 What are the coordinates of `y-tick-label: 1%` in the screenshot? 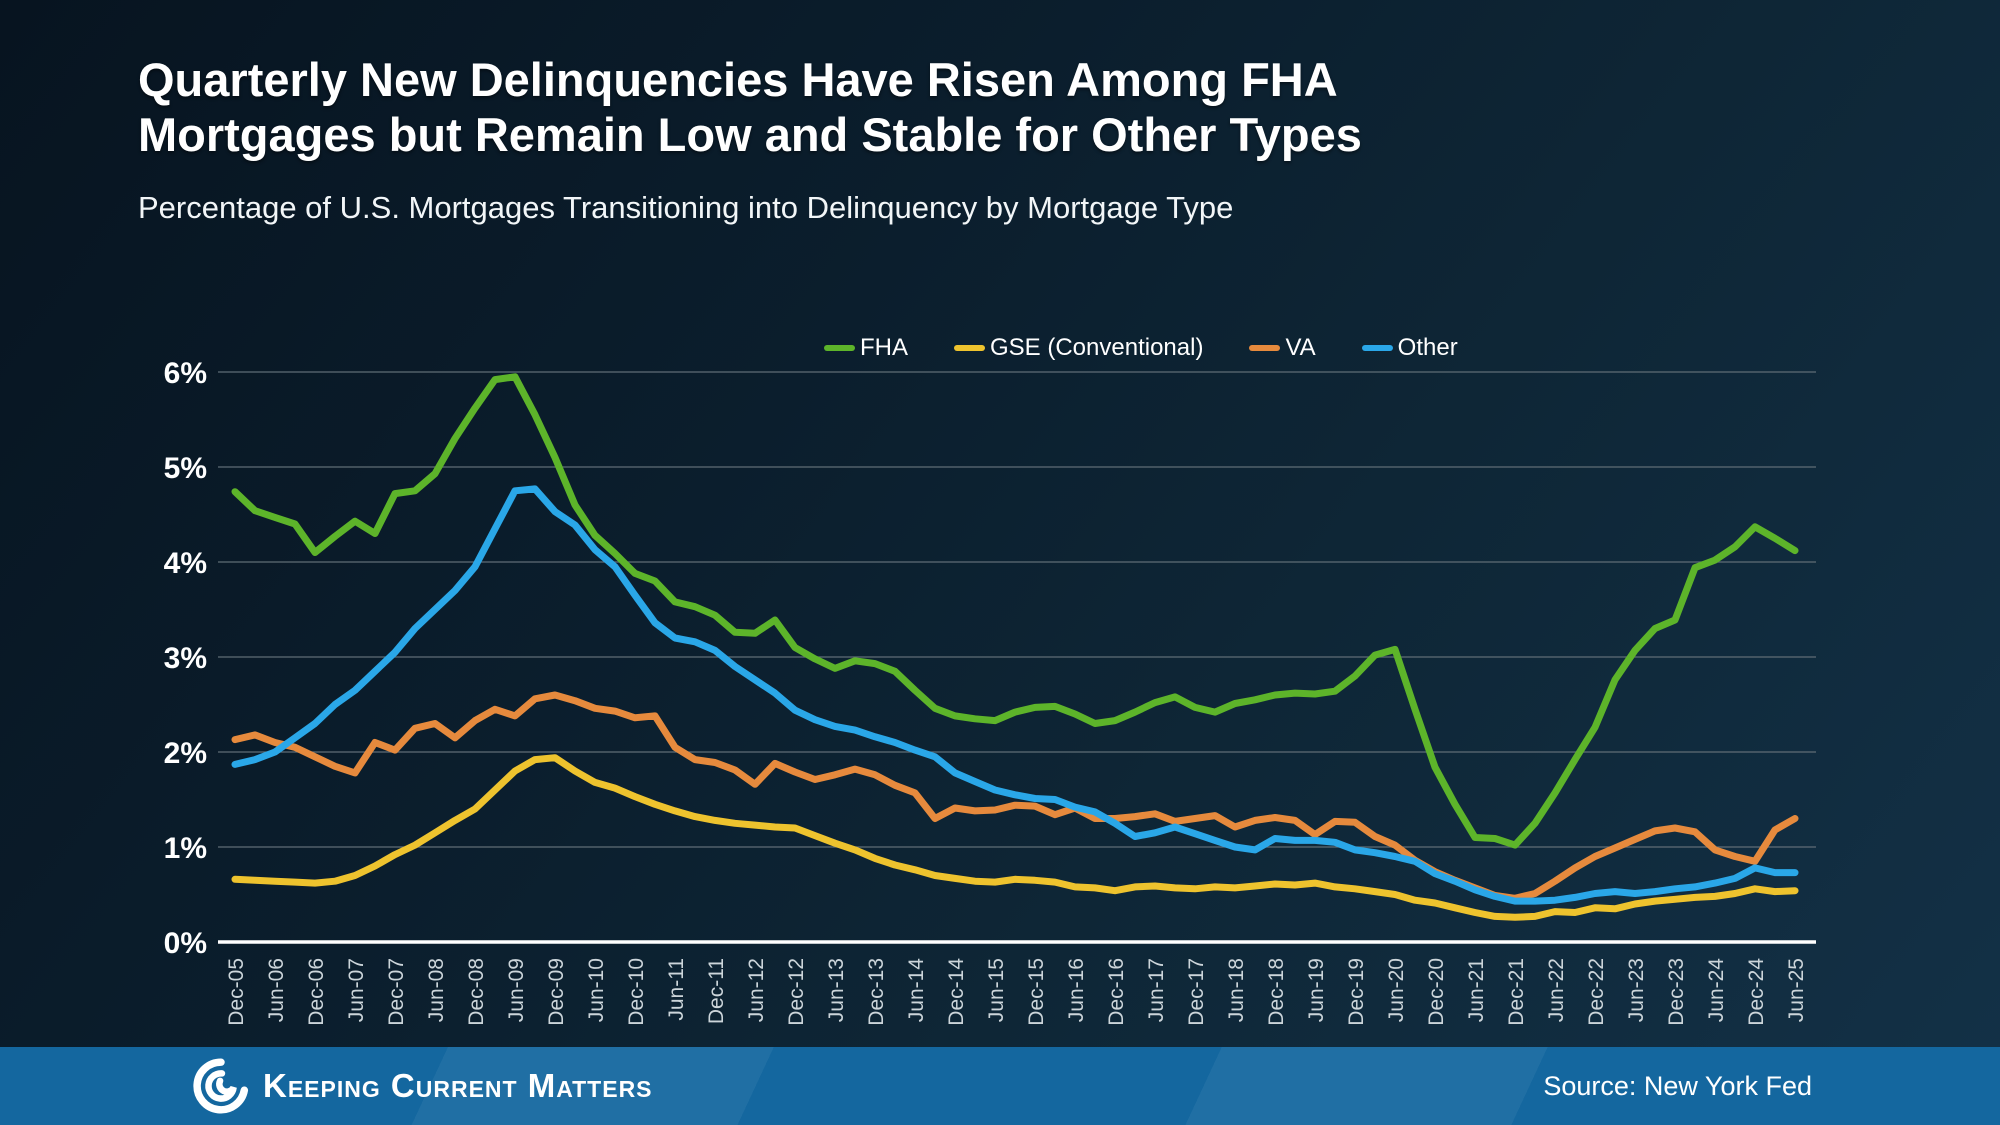 It's located at (185, 848).